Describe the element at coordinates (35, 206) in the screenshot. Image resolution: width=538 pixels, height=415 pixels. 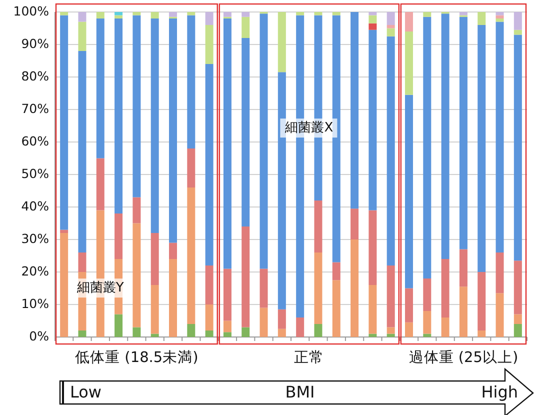
I see `y-tick-label: 40%` at that location.